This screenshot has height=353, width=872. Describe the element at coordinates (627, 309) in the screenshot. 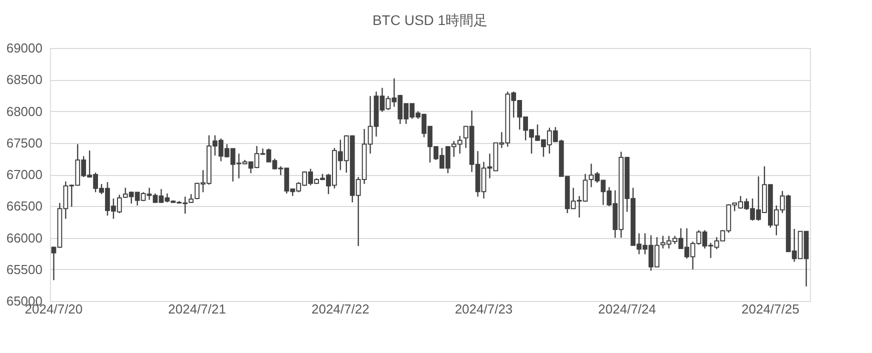

I see `x-tick-label: 2024/7/24` at that location.